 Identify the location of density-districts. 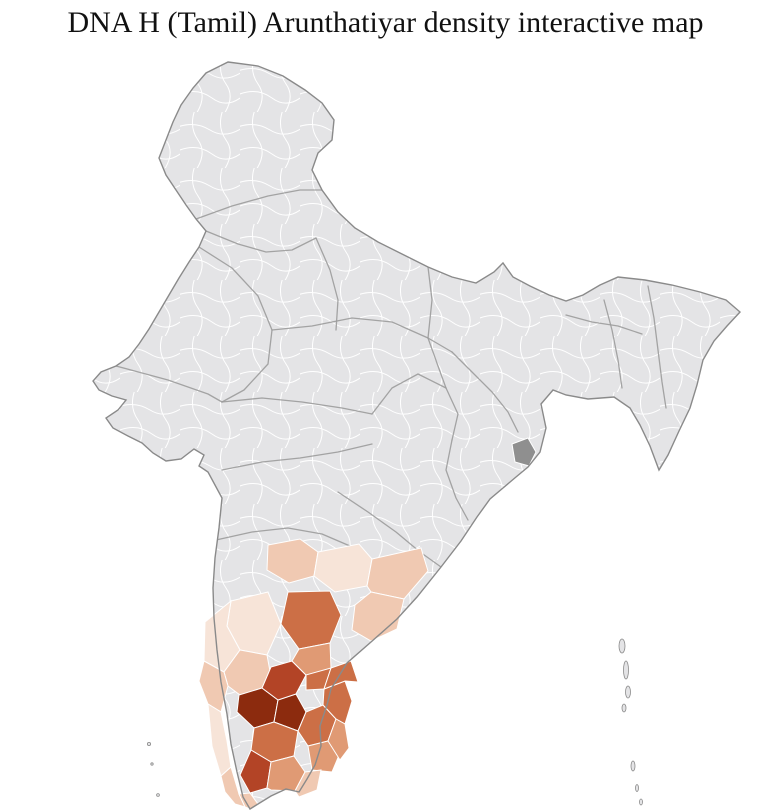
(313, 674).